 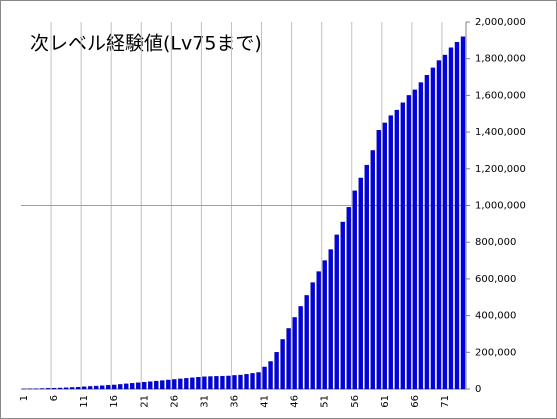 What do you see at coordinates (355, 401) in the screenshot?
I see `x-tick-label: 56` at bounding box center [355, 401].